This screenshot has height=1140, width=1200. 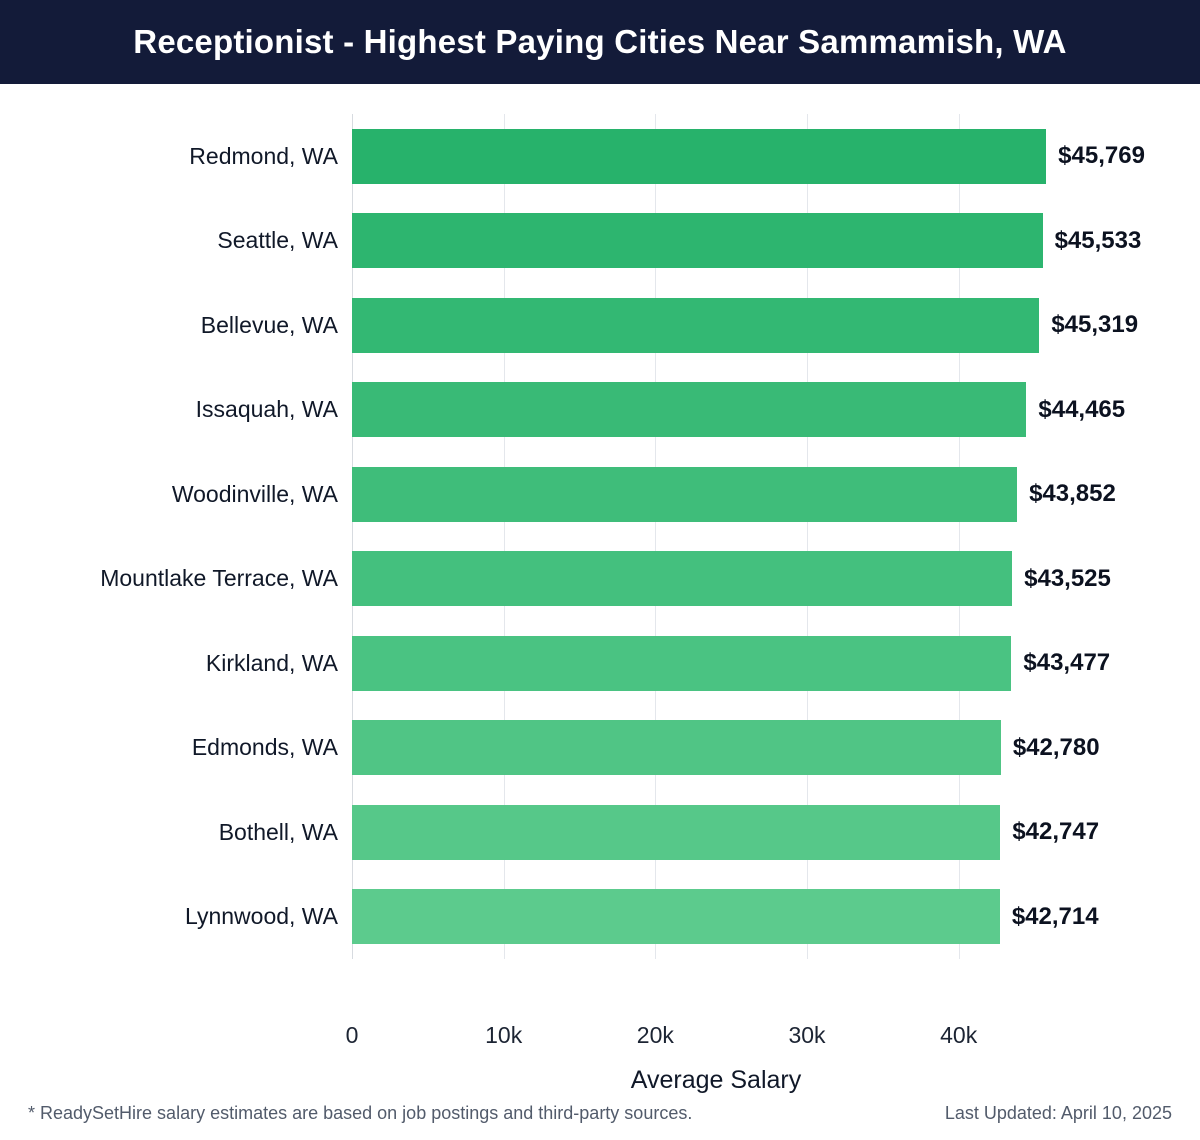 I want to click on bar-row: Redmond, WA $45,769, so click(x=600, y=156).